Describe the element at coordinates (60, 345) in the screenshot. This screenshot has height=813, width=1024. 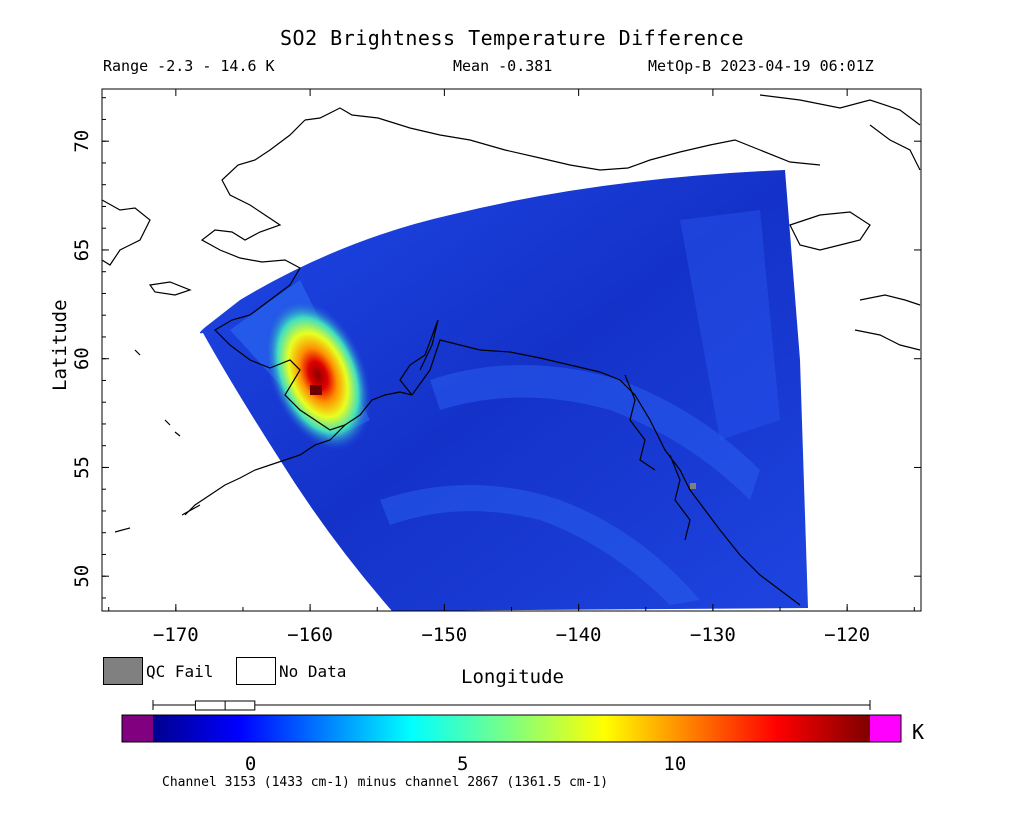
I see `y-axis-label: Latitude` at that location.